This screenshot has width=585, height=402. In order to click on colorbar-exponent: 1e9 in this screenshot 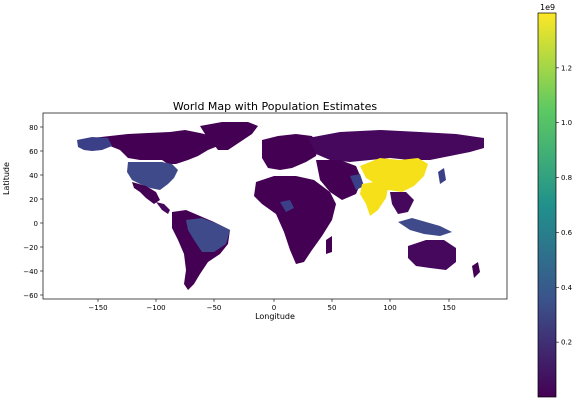, I will do `click(548, 7)`.